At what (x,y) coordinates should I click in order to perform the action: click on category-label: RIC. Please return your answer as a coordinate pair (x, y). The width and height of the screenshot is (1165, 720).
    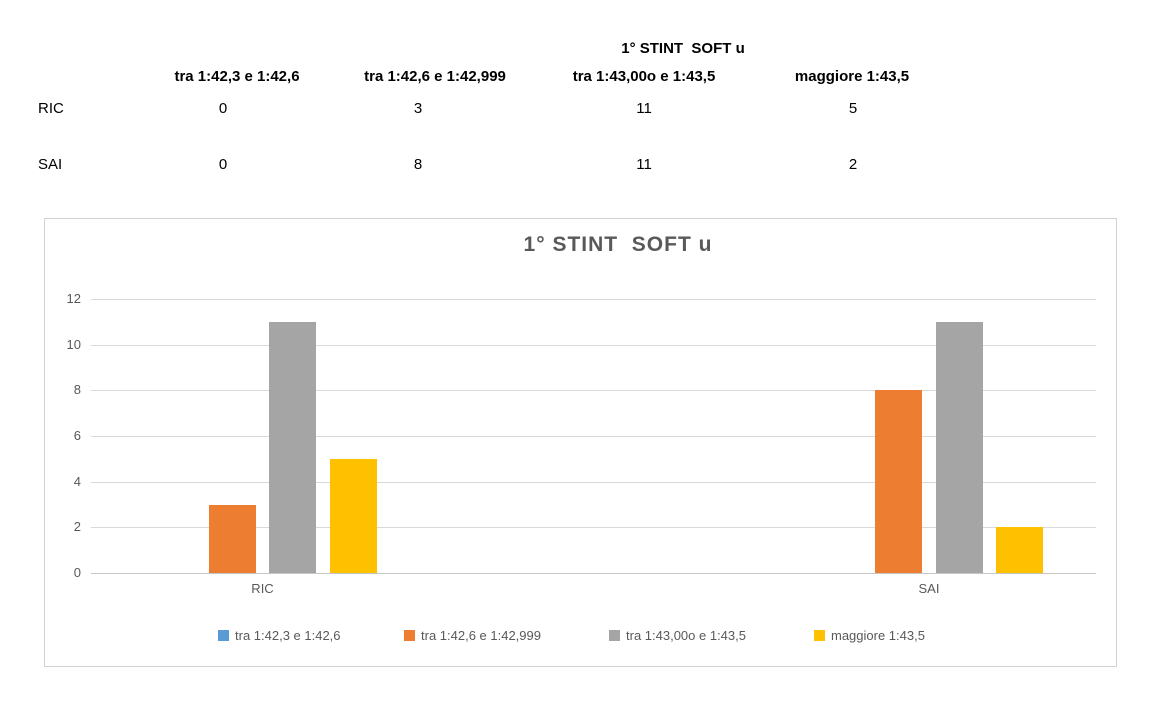
    Looking at the image, I should click on (262, 588).